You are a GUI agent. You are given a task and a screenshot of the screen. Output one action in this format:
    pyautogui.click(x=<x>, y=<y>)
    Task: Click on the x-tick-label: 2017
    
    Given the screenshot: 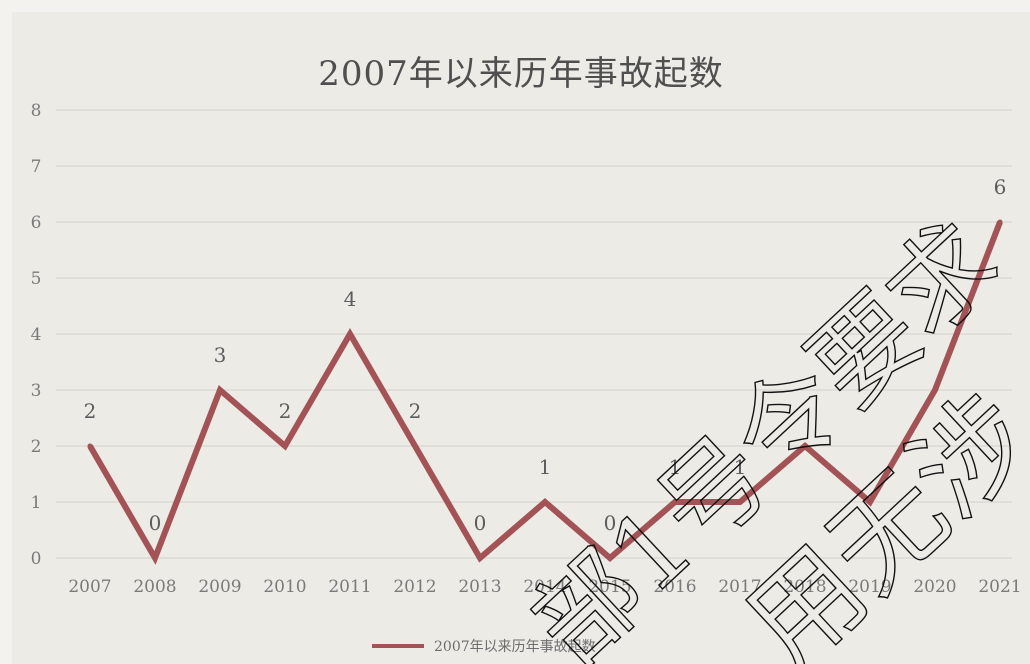 What is the action you would take?
    pyautogui.click(x=739, y=587)
    